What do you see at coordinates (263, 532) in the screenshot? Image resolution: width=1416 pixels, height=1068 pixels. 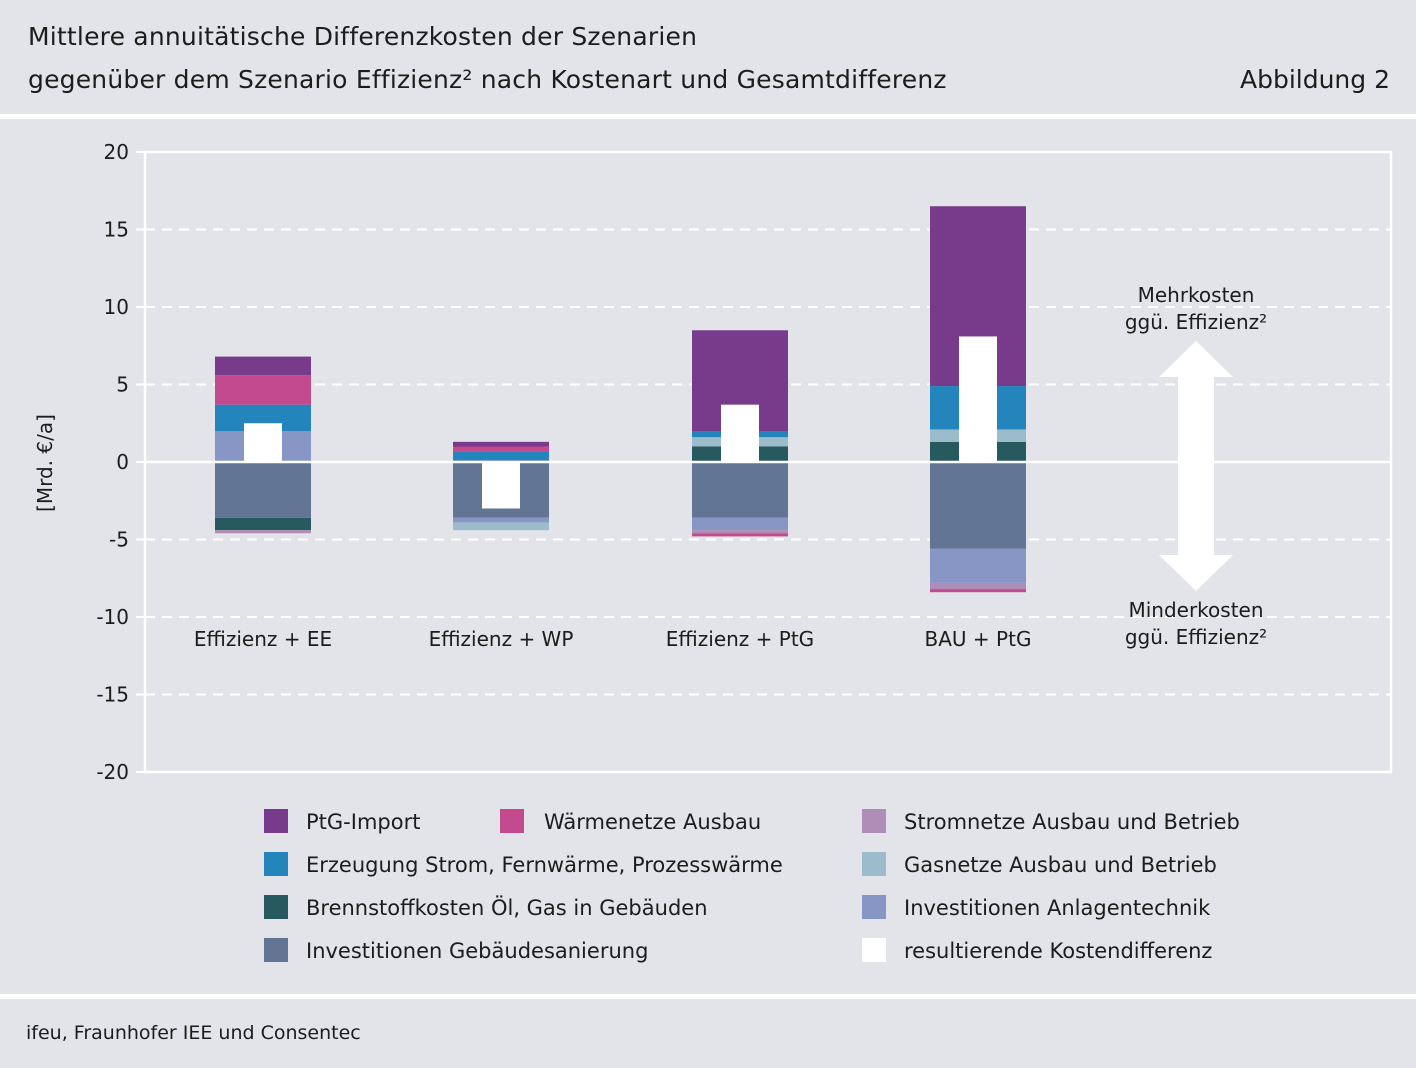 I see `bar-segment-stromnetze-effizienz-ee` at bounding box center [263, 532].